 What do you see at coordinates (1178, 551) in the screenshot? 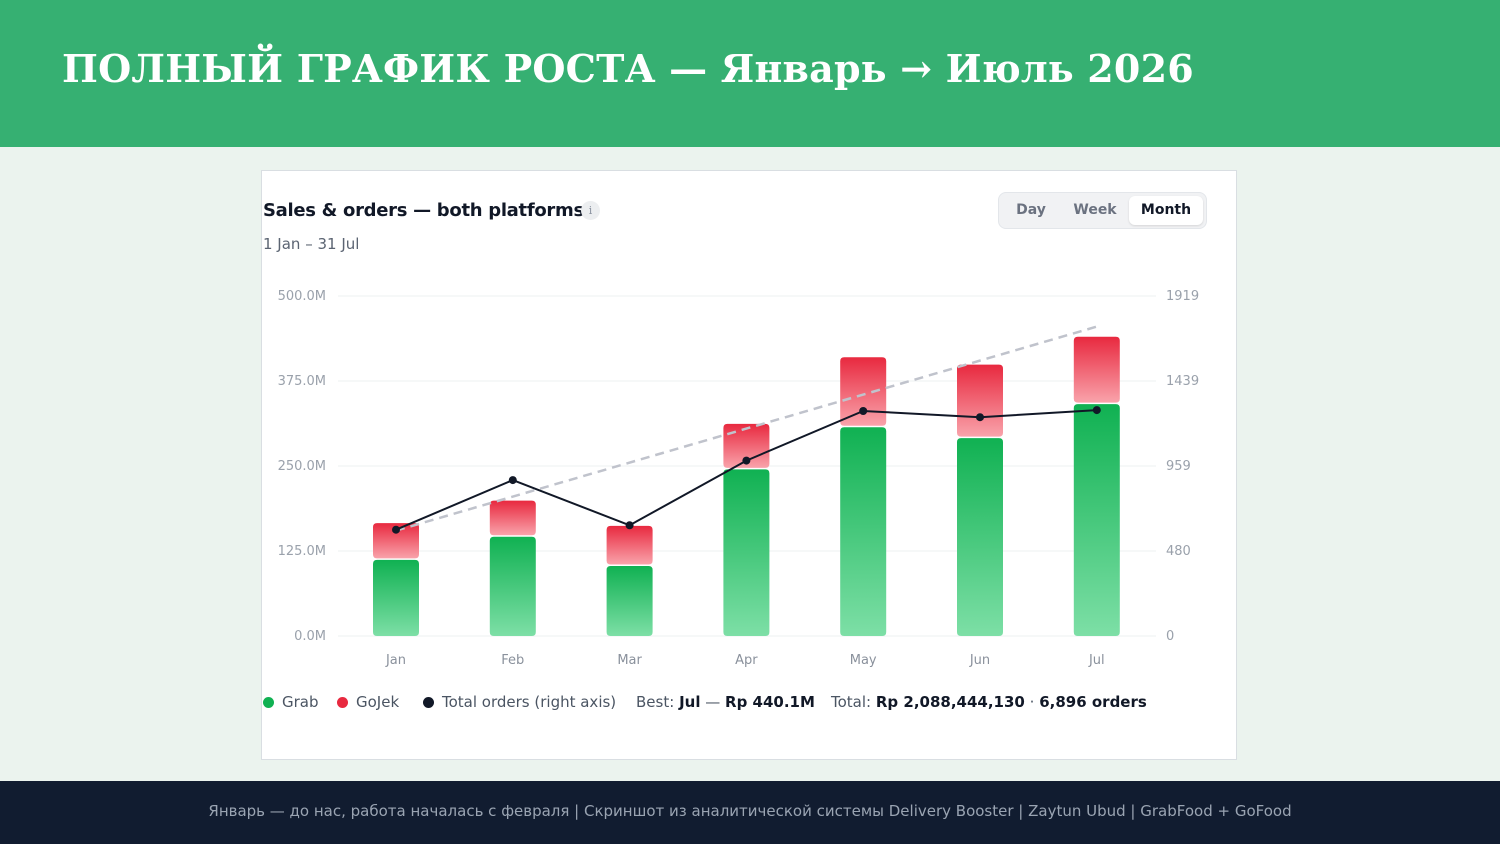
I see `y-right-tick-label: 480` at bounding box center [1178, 551].